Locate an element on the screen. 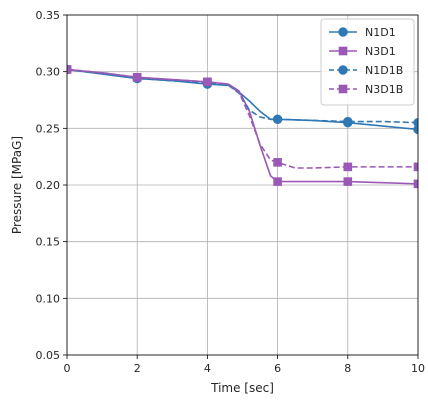  y-tick-label: 0.25 is located at coordinates (48, 128).